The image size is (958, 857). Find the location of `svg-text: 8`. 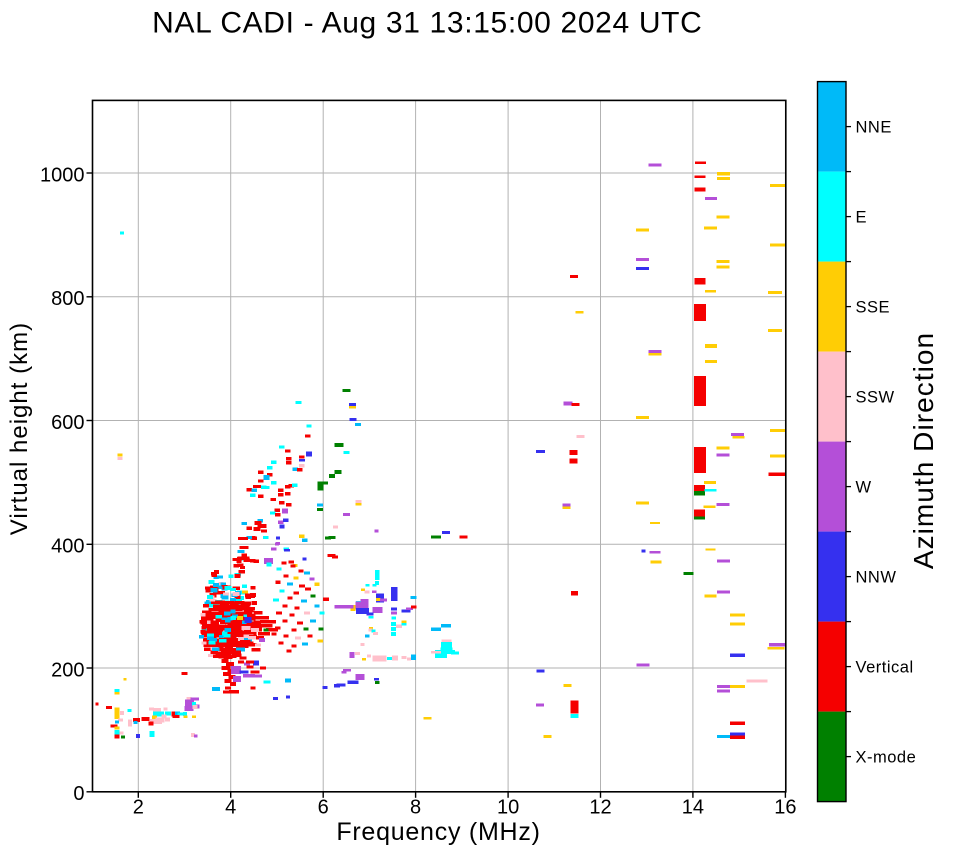

svg-text: 8 is located at coordinates (415, 807).